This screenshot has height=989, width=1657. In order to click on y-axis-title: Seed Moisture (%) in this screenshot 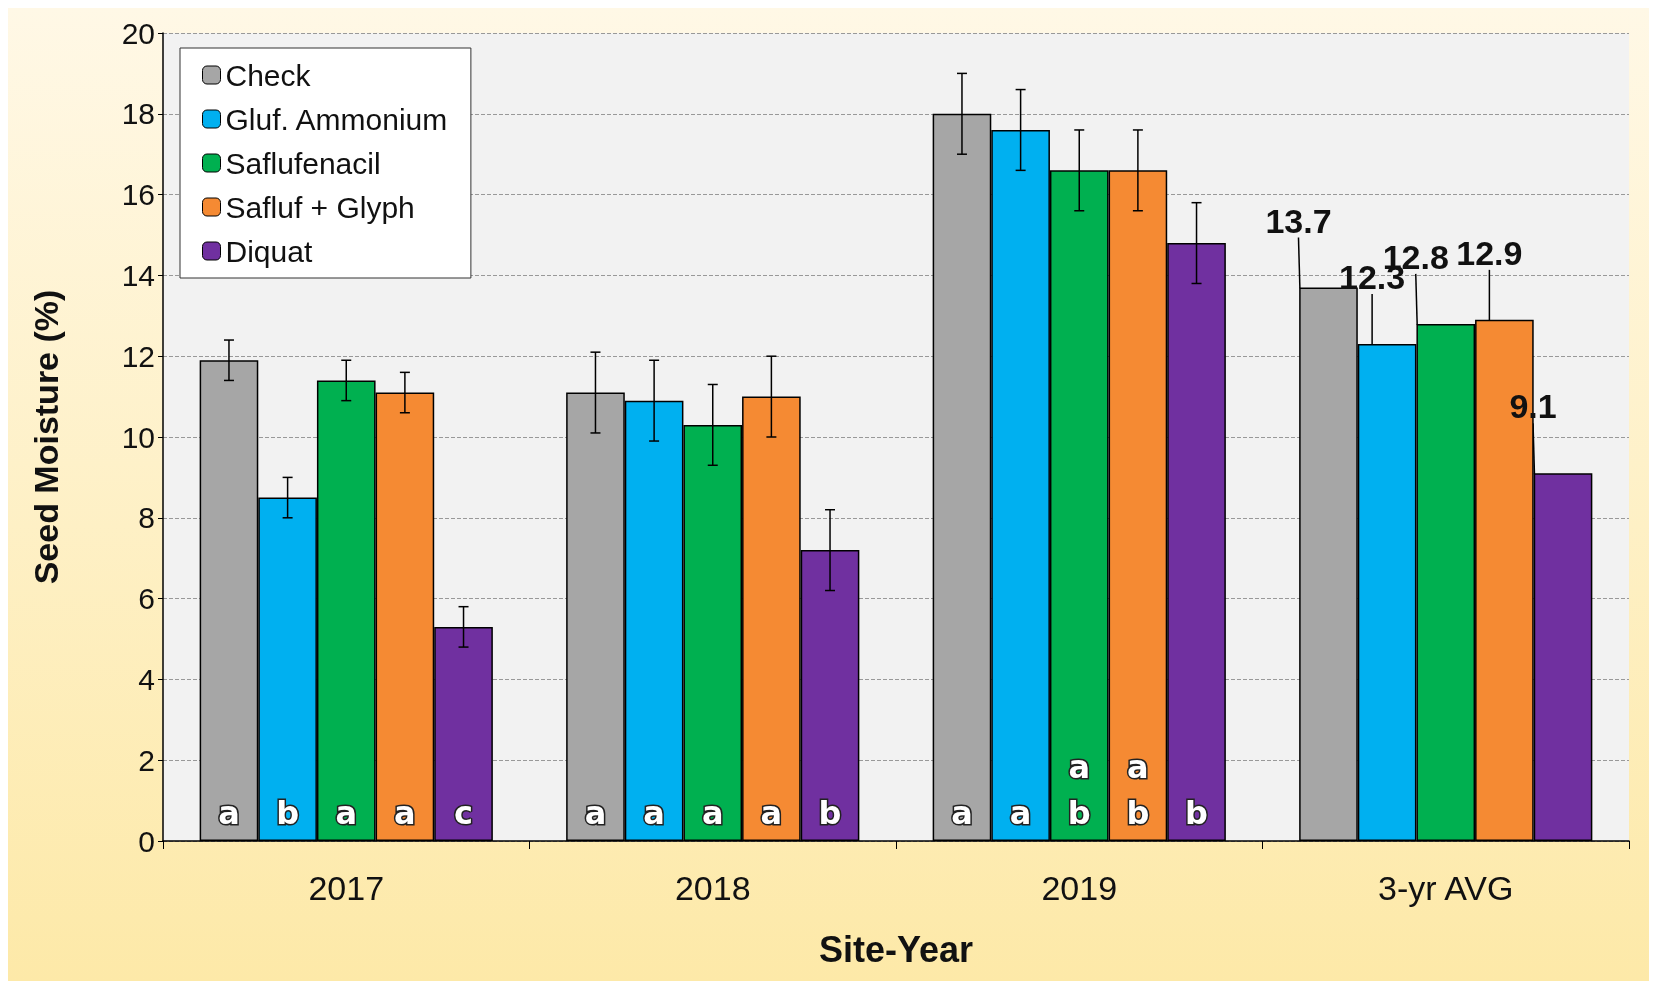, I will do `click(46, 437)`.